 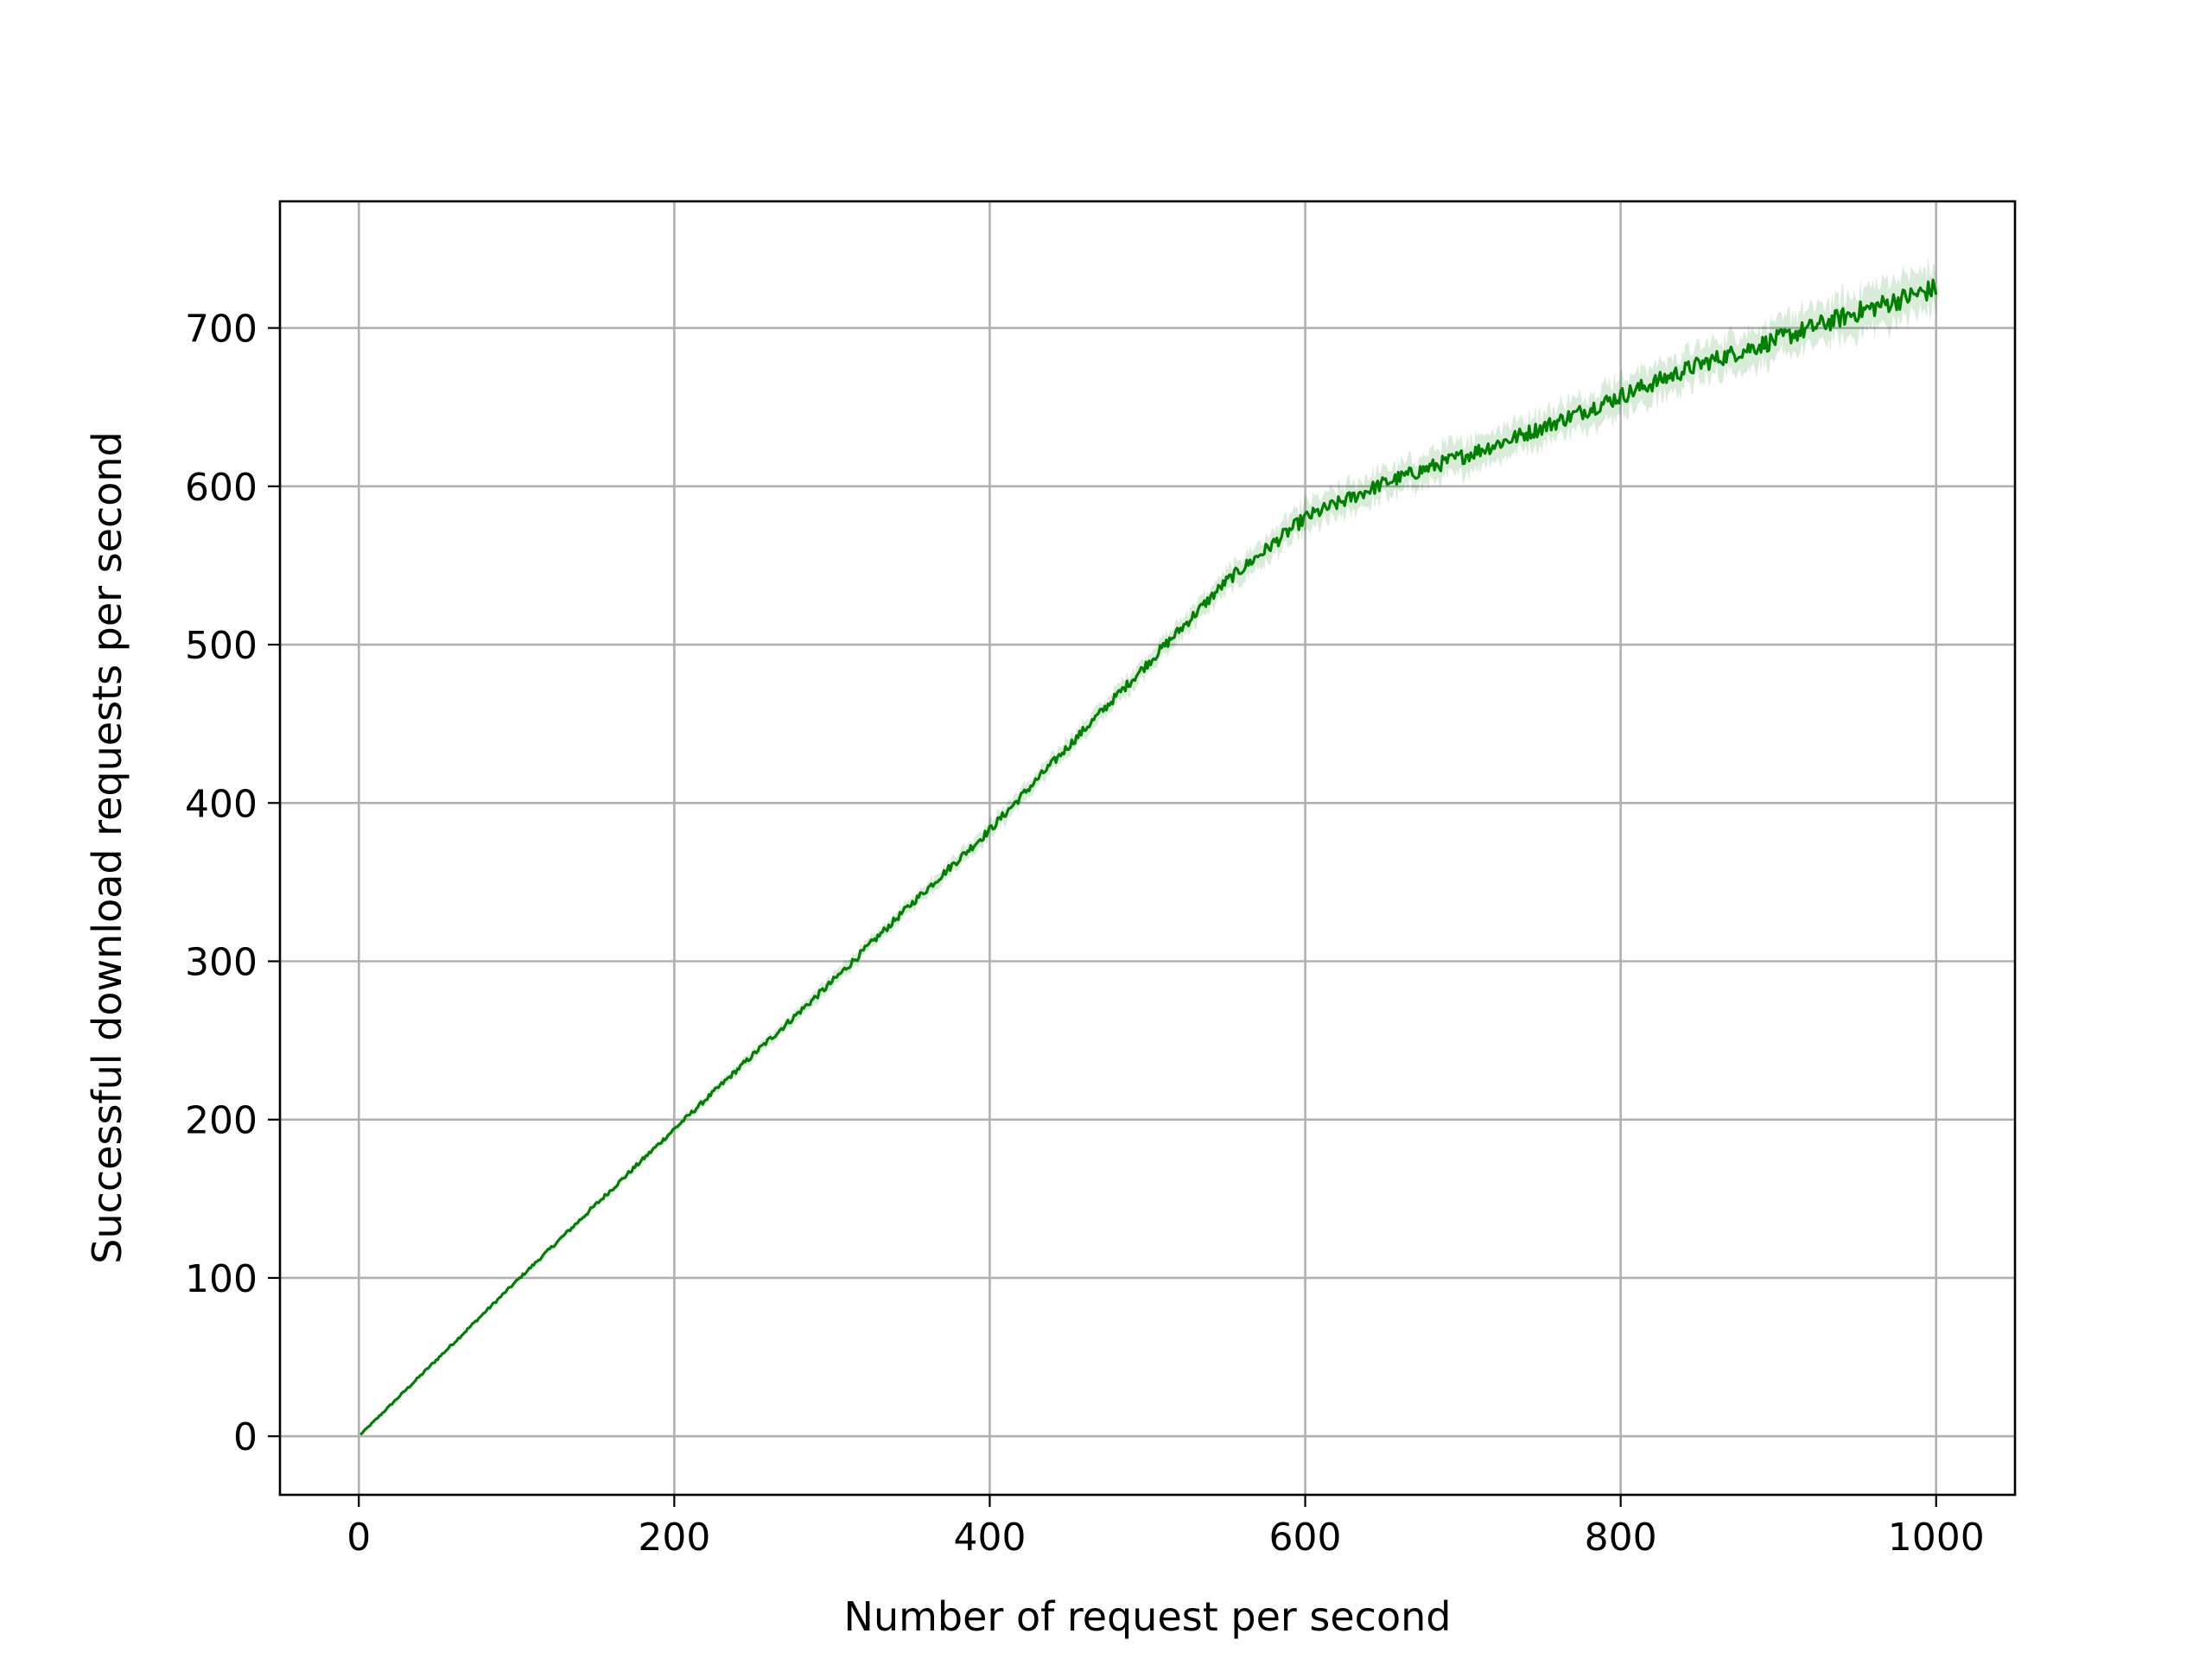 I want to click on y-tick-label: 0, so click(x=245, y=1437).